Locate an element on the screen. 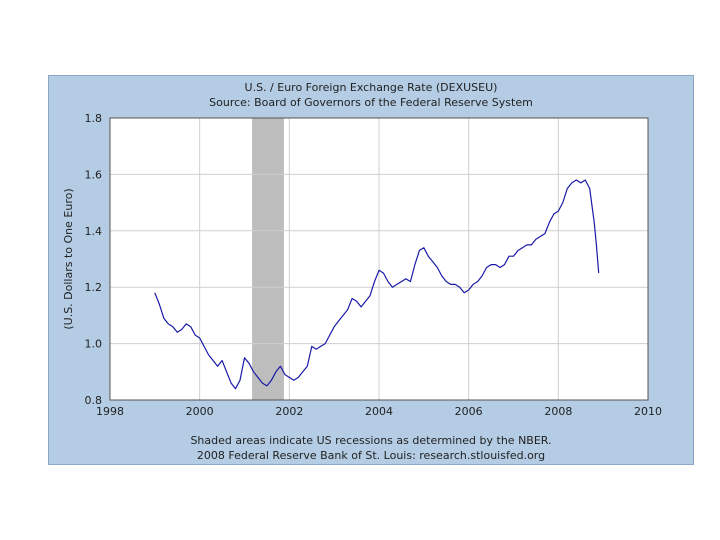 The height and width of the screenshot is (540, 720). x-tick-label: 2002 is located at coordinates (289, 411).